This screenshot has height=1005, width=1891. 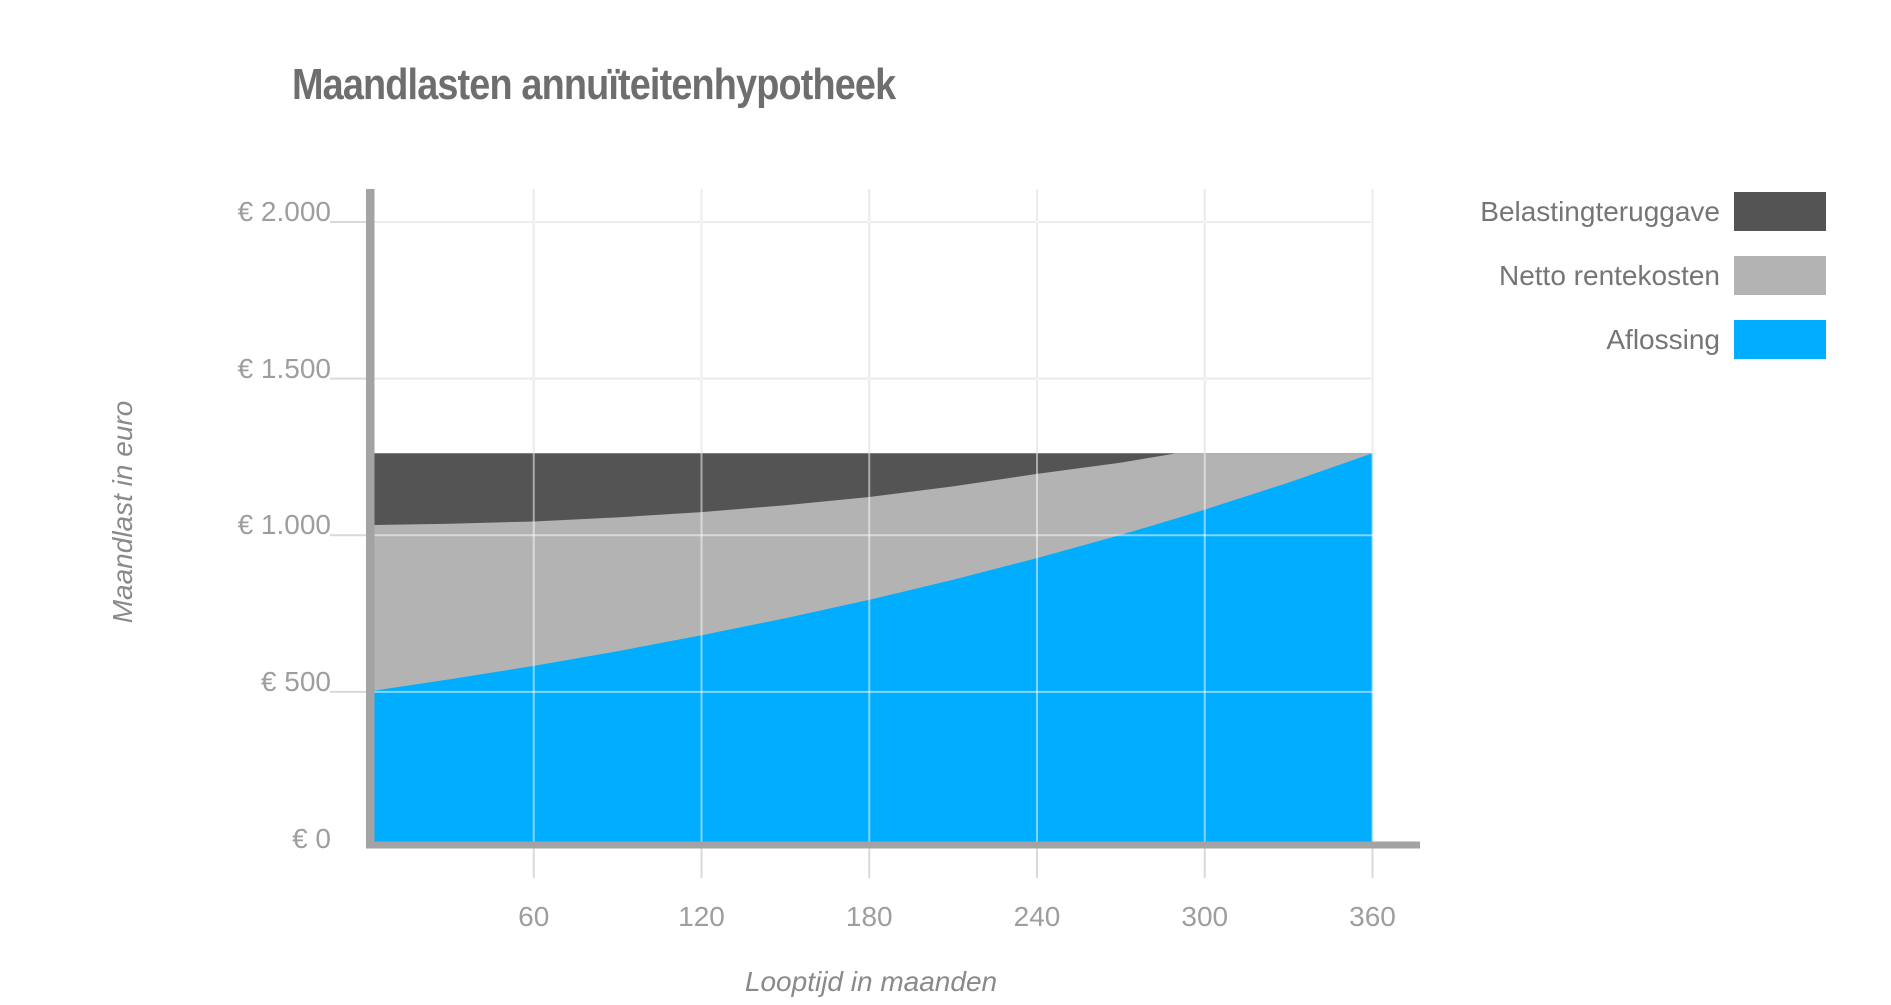 I want to click on legend-swatch-belastingteruggave, so click(x=1780, y=211).